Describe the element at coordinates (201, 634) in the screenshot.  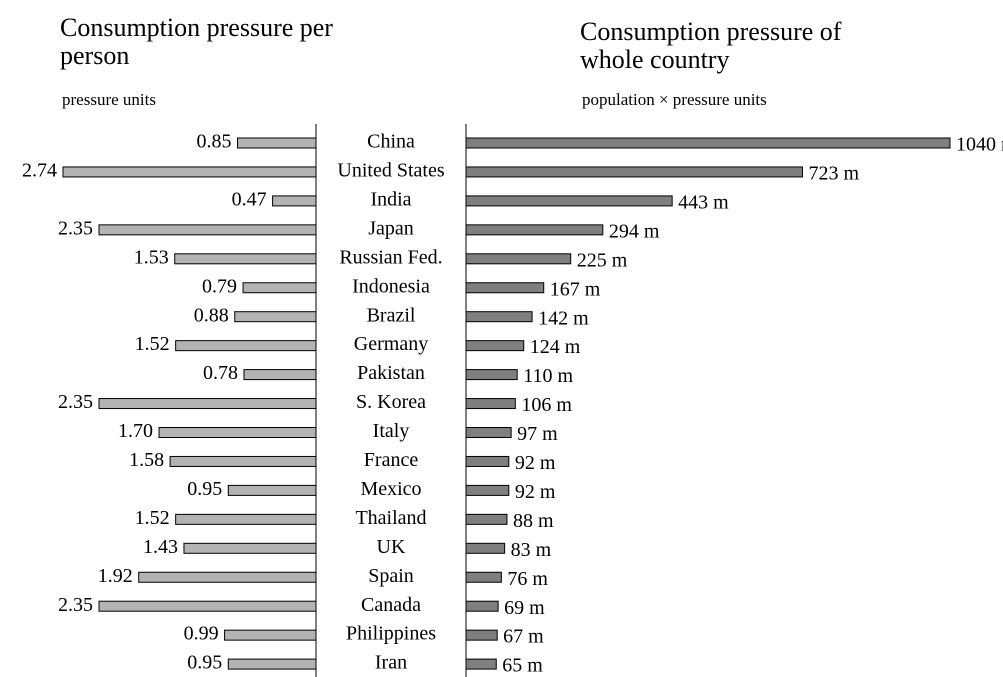
I see `value-label: 0.99` at that location.